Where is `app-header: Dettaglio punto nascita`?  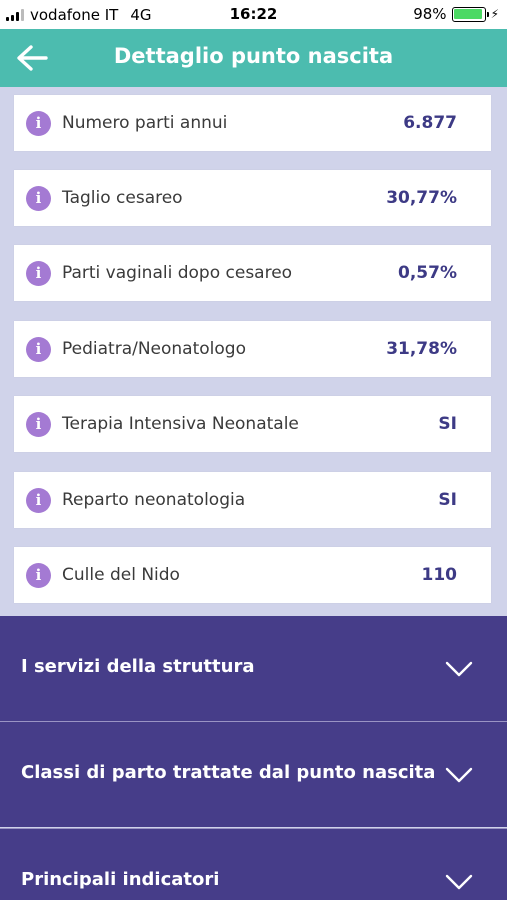 app-header: Dettaglio punto nascita is located at coordinates (253, 58).